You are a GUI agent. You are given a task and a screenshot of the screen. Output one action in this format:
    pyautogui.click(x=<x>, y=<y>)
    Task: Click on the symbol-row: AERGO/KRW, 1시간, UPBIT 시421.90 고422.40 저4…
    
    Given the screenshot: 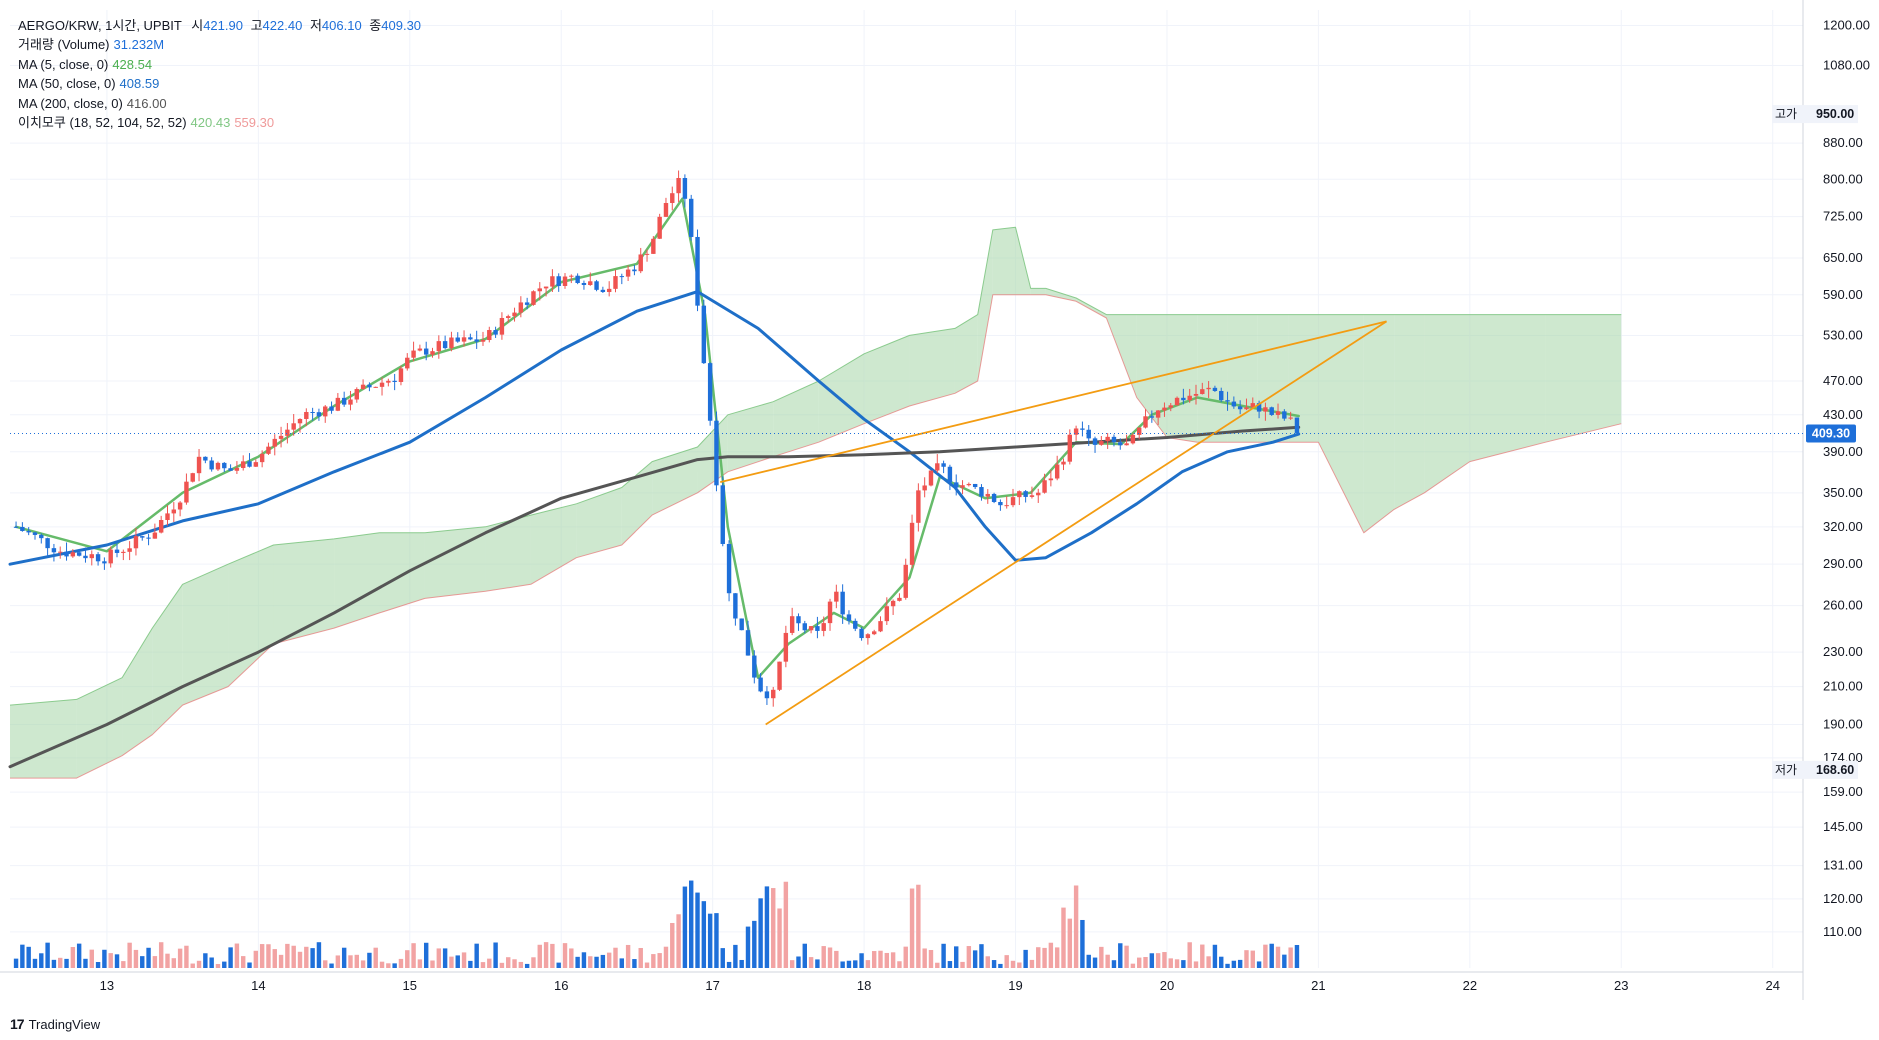 What is the action you would take?
    pyautogui.click(x=219, y=25)
    